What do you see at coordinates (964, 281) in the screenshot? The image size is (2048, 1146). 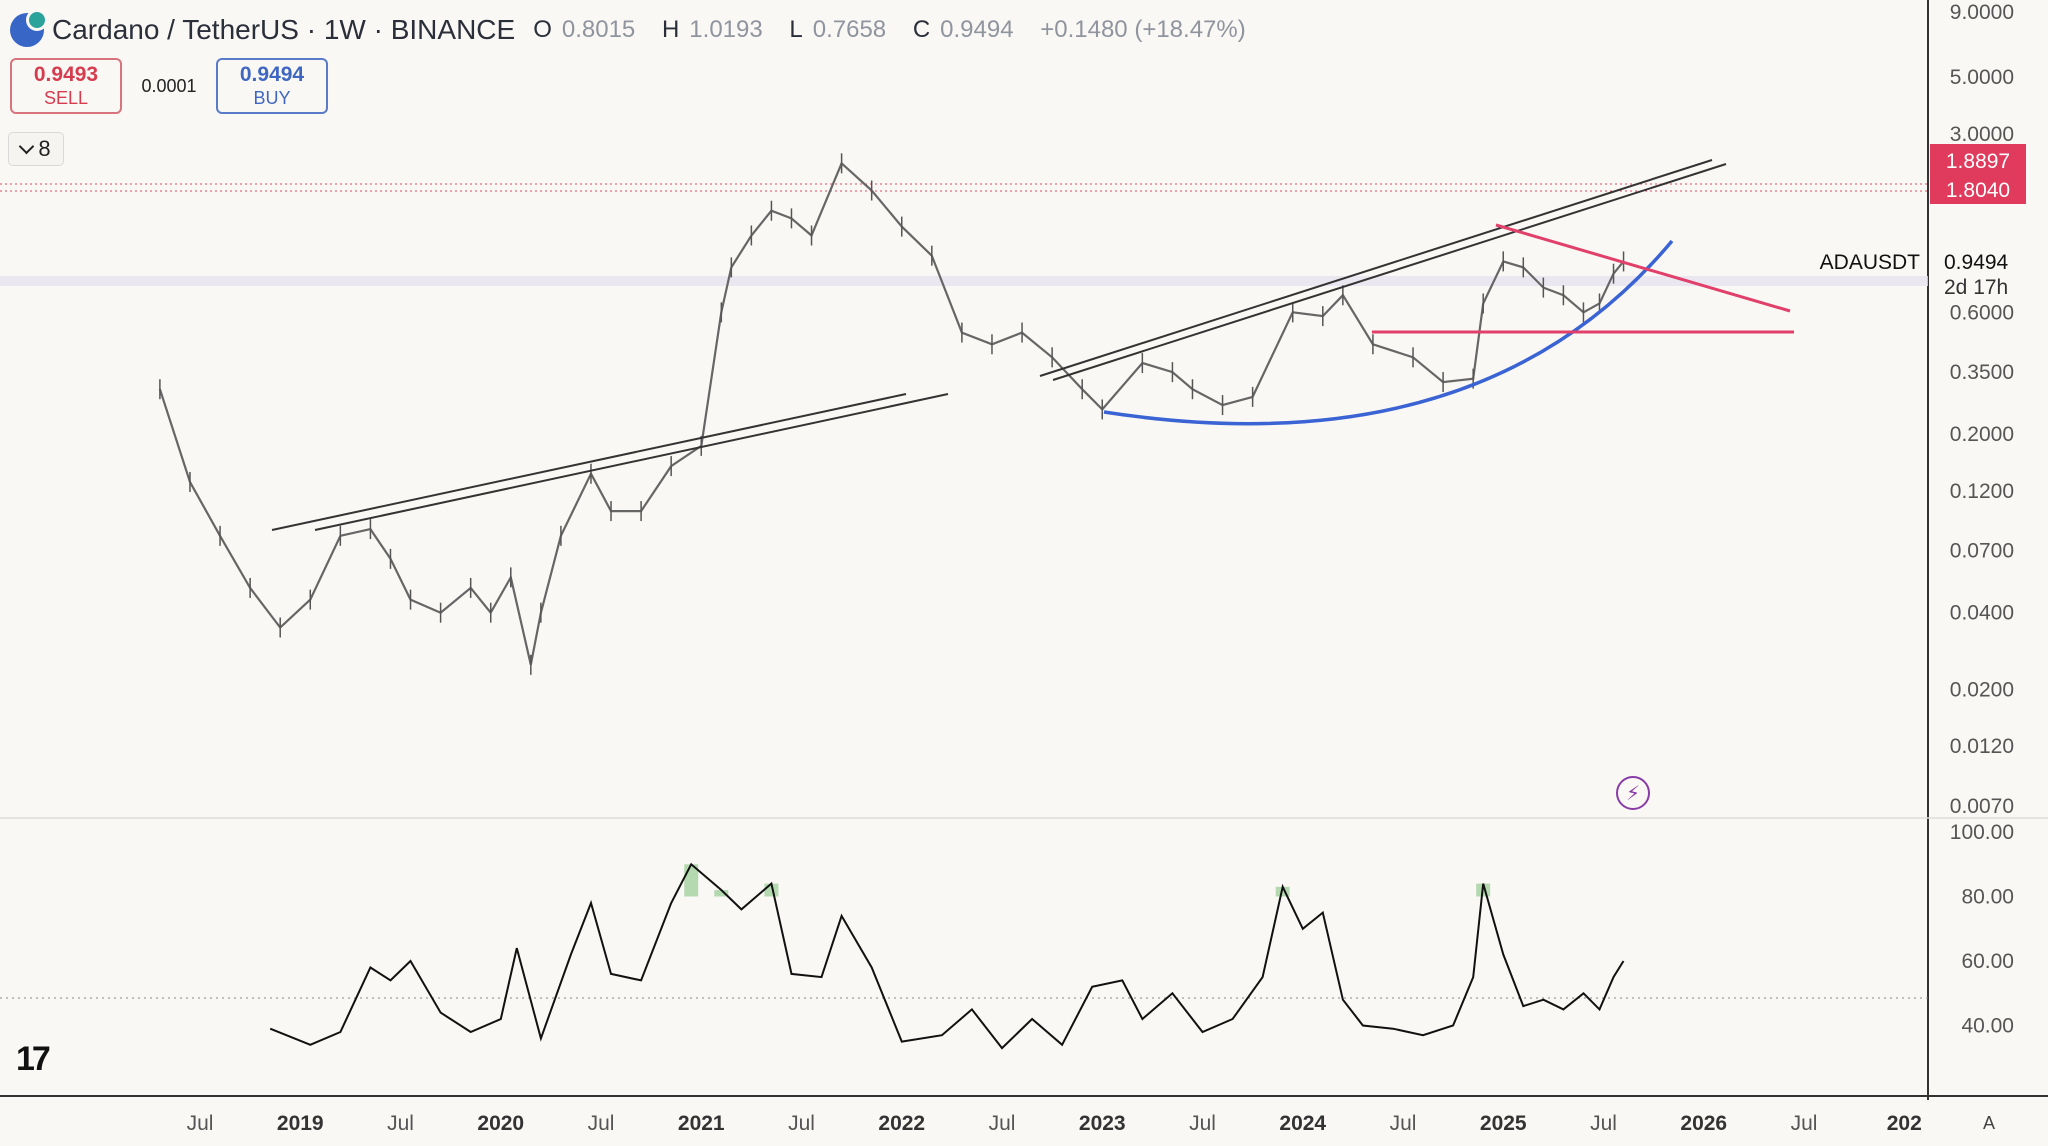 I see `current-price-band` at bounding box center [964, 281].